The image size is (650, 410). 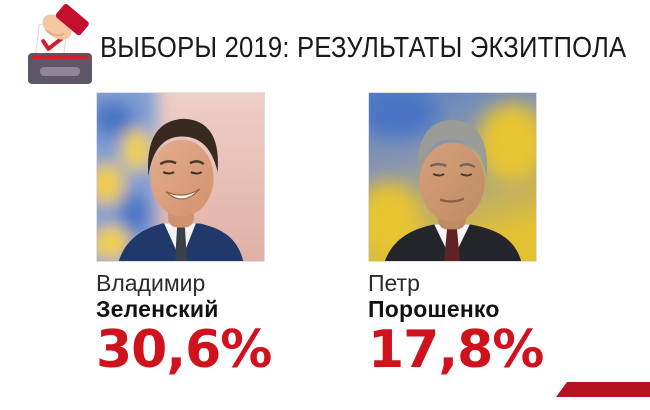 What do you see at coordinates (394, 283) in the screenshot?
I see `candidate-first-name: Петр` at bounding box center [394, 283].